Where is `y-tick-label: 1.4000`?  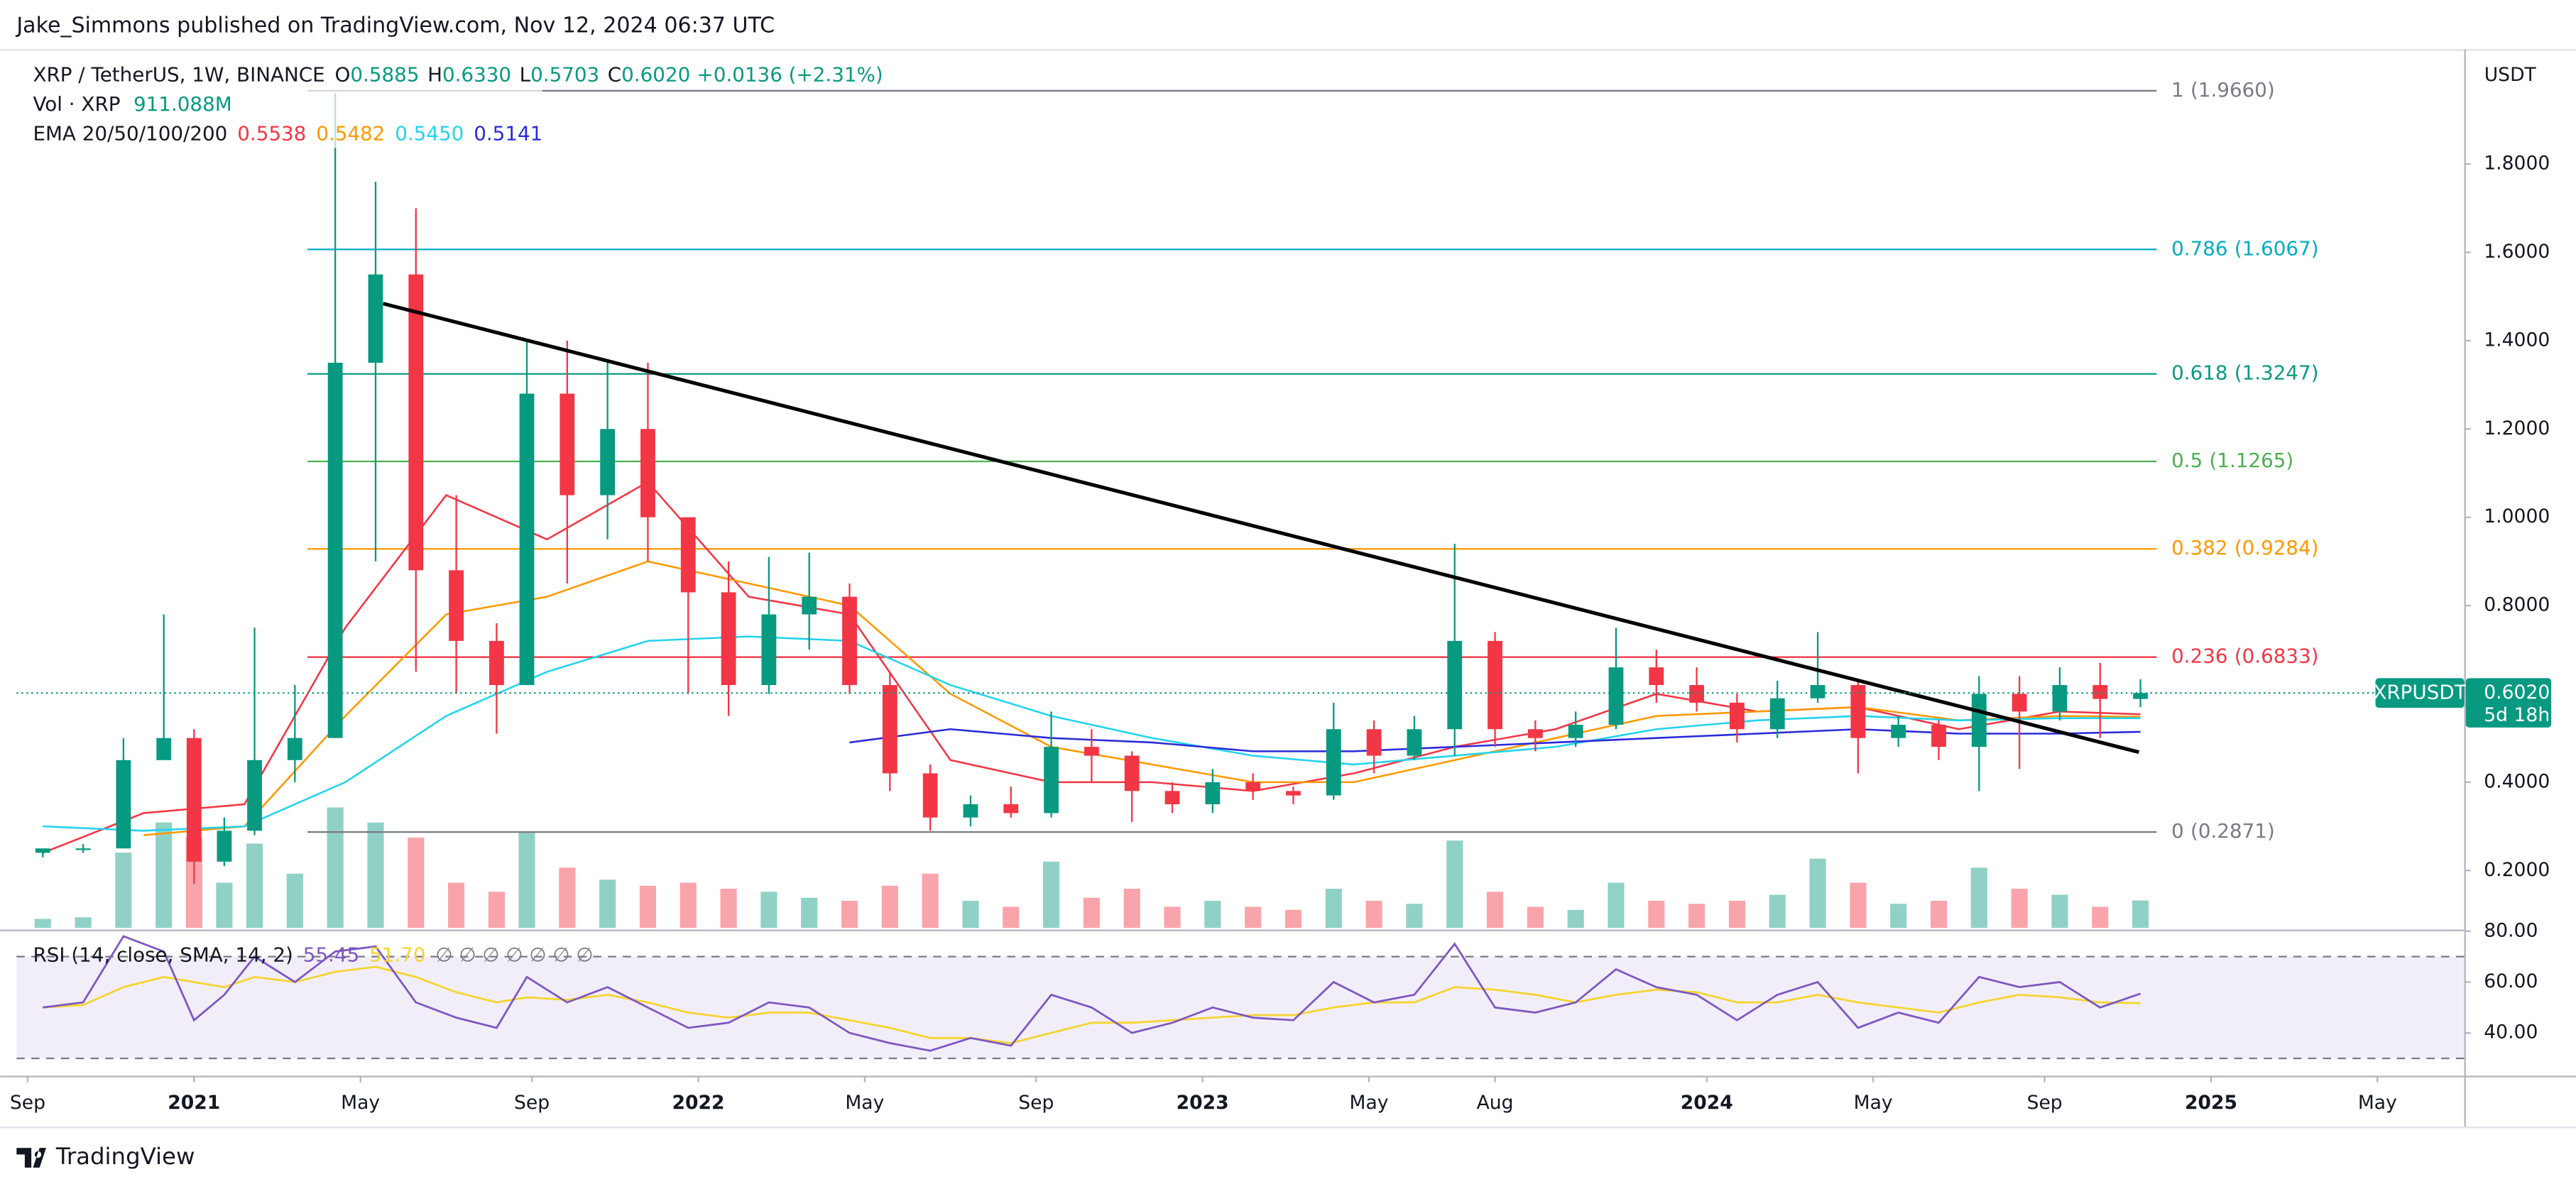 y-tick-label: 1.4000 is located at coordinates (2517, 340).